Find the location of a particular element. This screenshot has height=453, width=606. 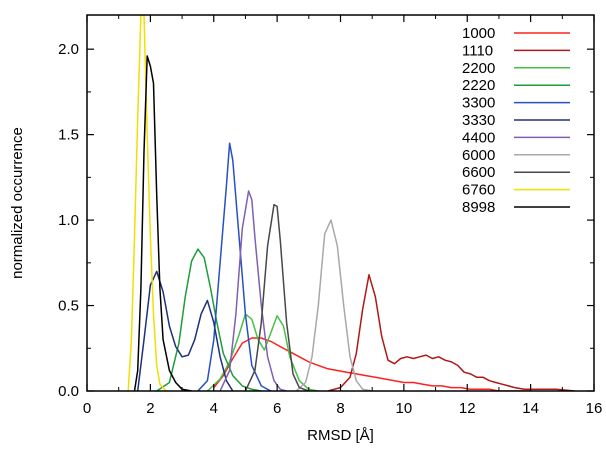

legend-label-8998: 8998 is located at coordinates (478, 207).